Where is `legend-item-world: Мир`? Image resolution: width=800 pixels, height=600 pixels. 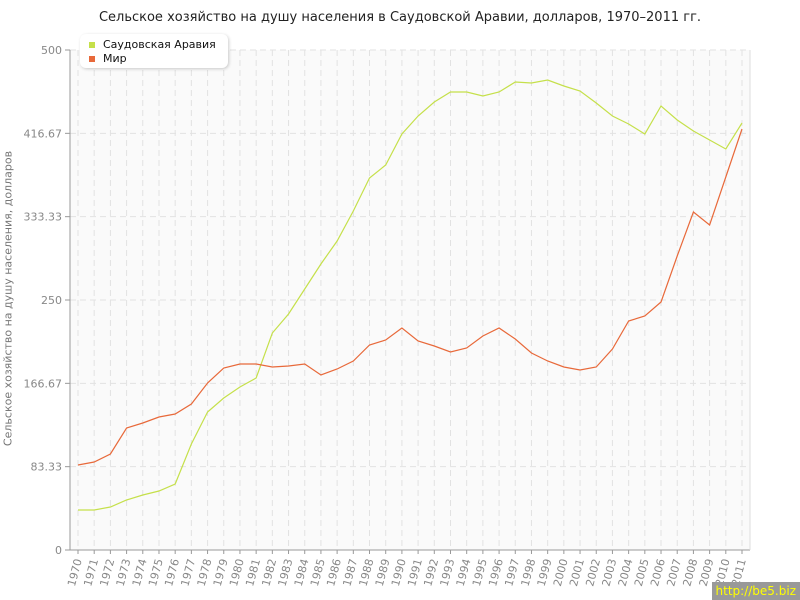
legend-item-world: Мир is located at coordinates (108, 58).